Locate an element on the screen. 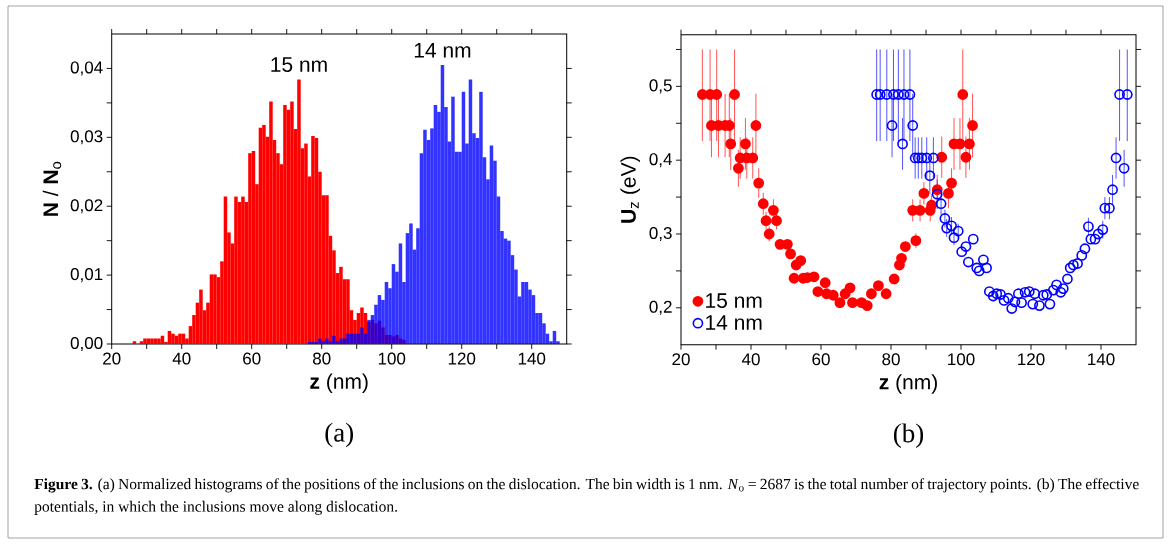 This screenshot has width=1170, height=544. series-label: 14 nm is located at coordinates (442, 50).